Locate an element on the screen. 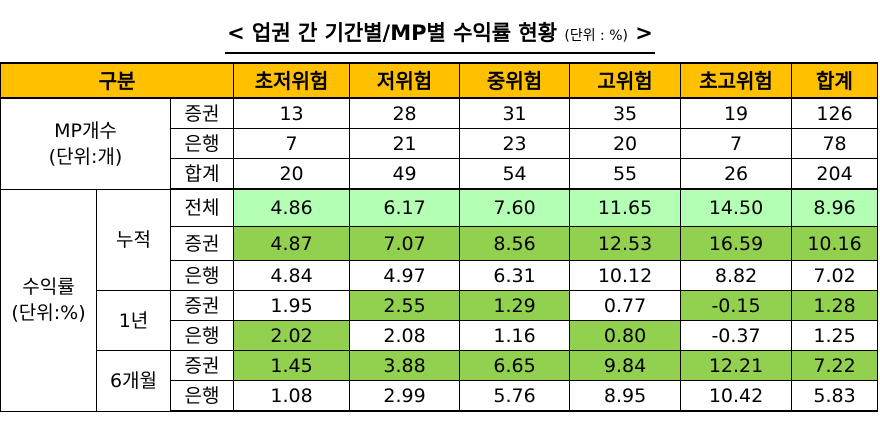 The image size is (880, 434). table-cell: 13 is located at coordinates (292, 113).